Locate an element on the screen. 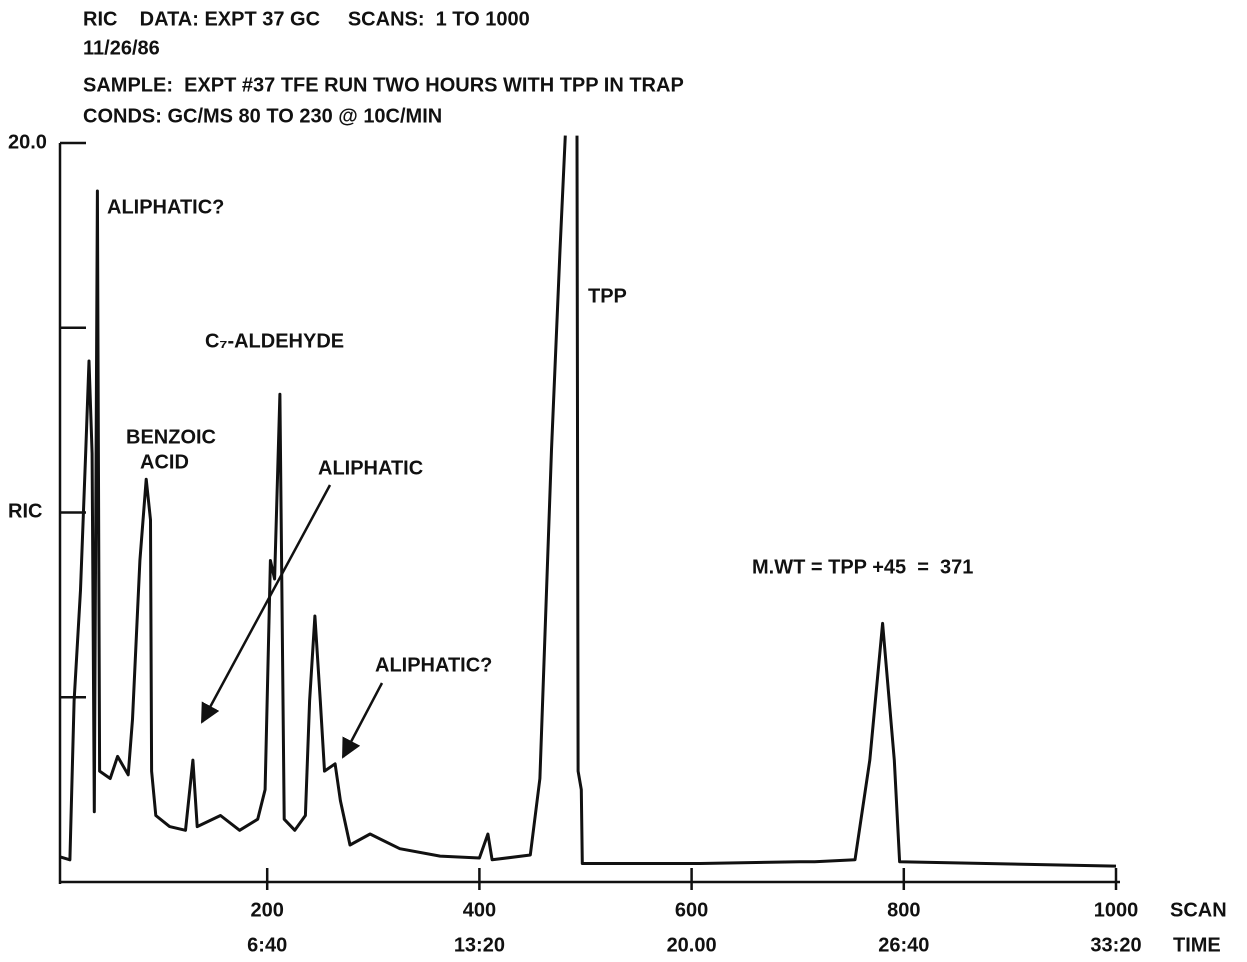  x-tick-label: 200 is located at coordinates (267, 910).